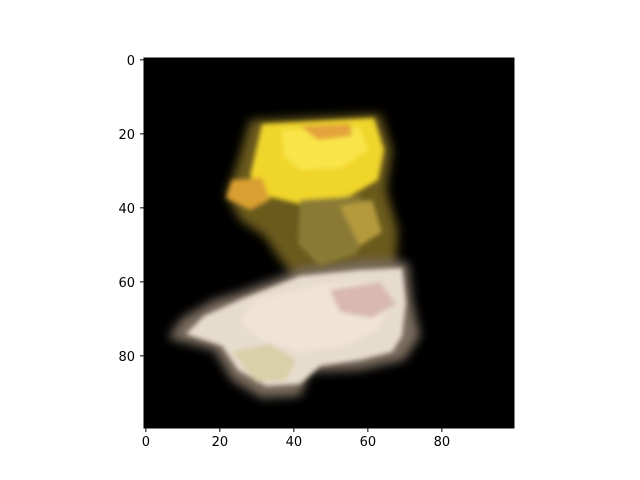  What do you see at coordinates (126, 135) in the screenshot?
I see `y-tick-label: 20` at bounding box center [126, 135].